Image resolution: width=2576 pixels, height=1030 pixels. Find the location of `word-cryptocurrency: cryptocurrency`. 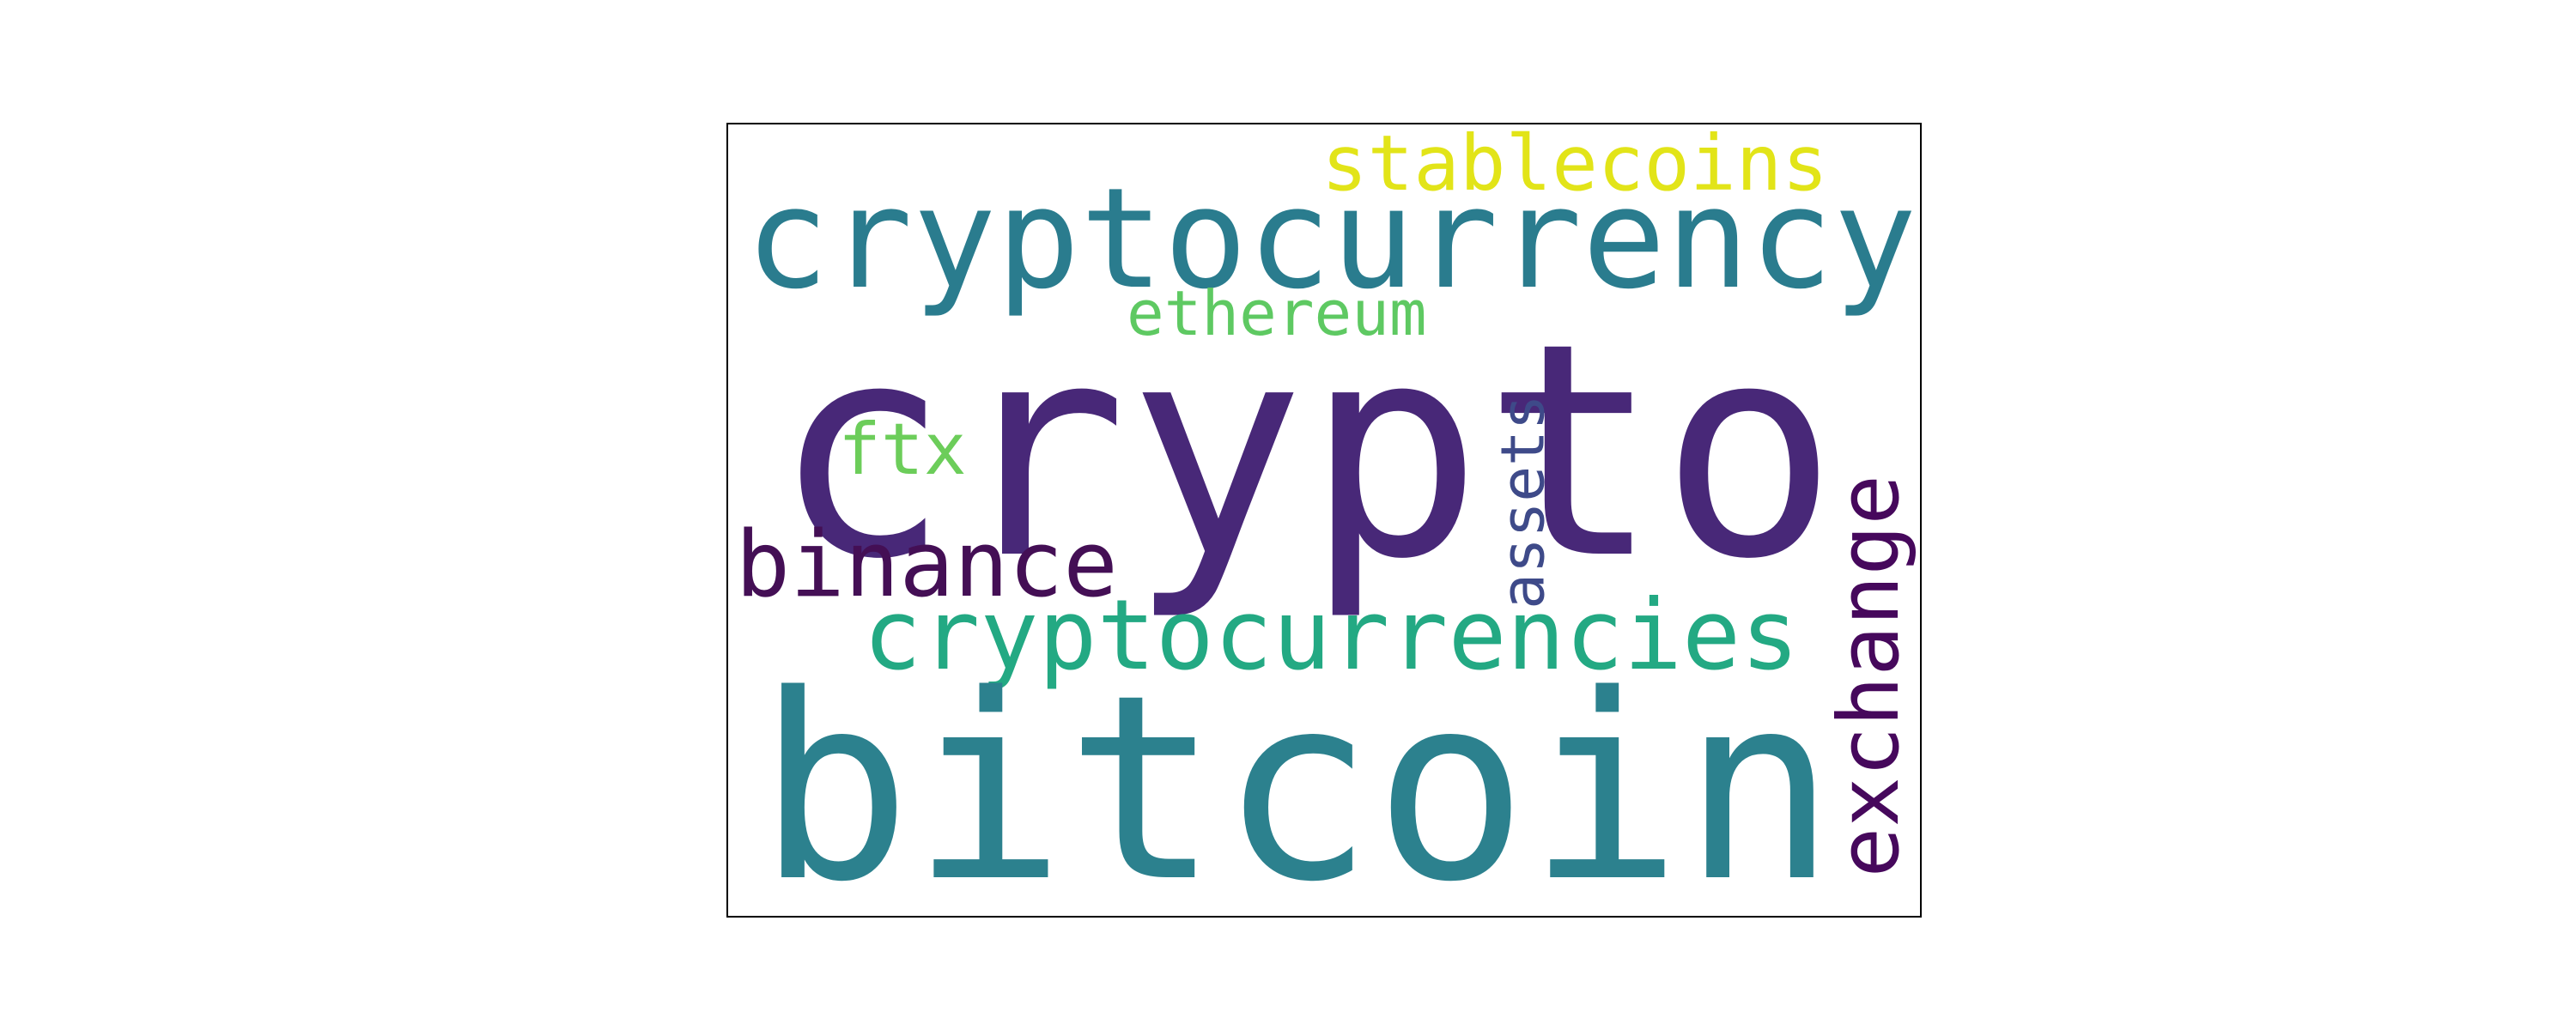

word-cryptocurrency: cryptocurrency is located at coordinates (1331, 239).